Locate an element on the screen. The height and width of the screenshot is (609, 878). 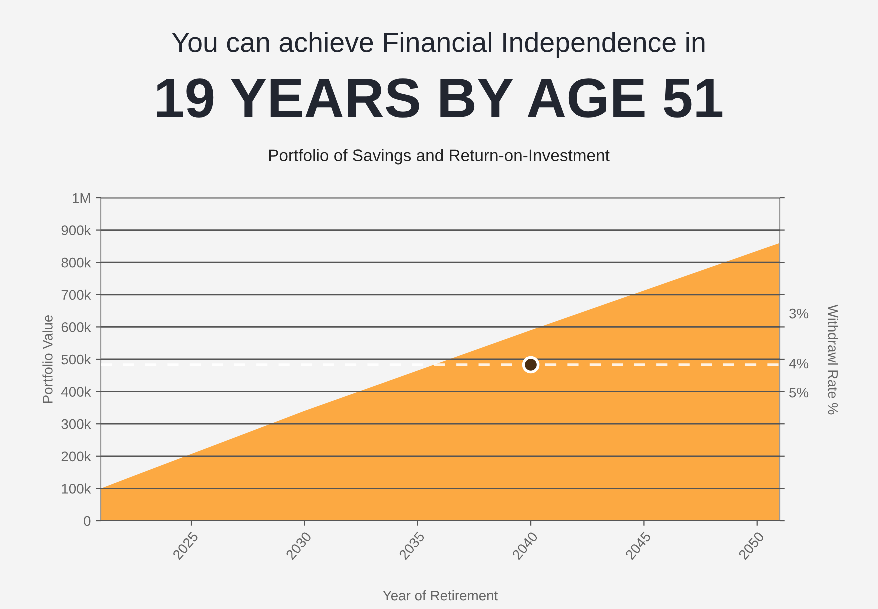
text: 3% is located at coordinates (799, 313).